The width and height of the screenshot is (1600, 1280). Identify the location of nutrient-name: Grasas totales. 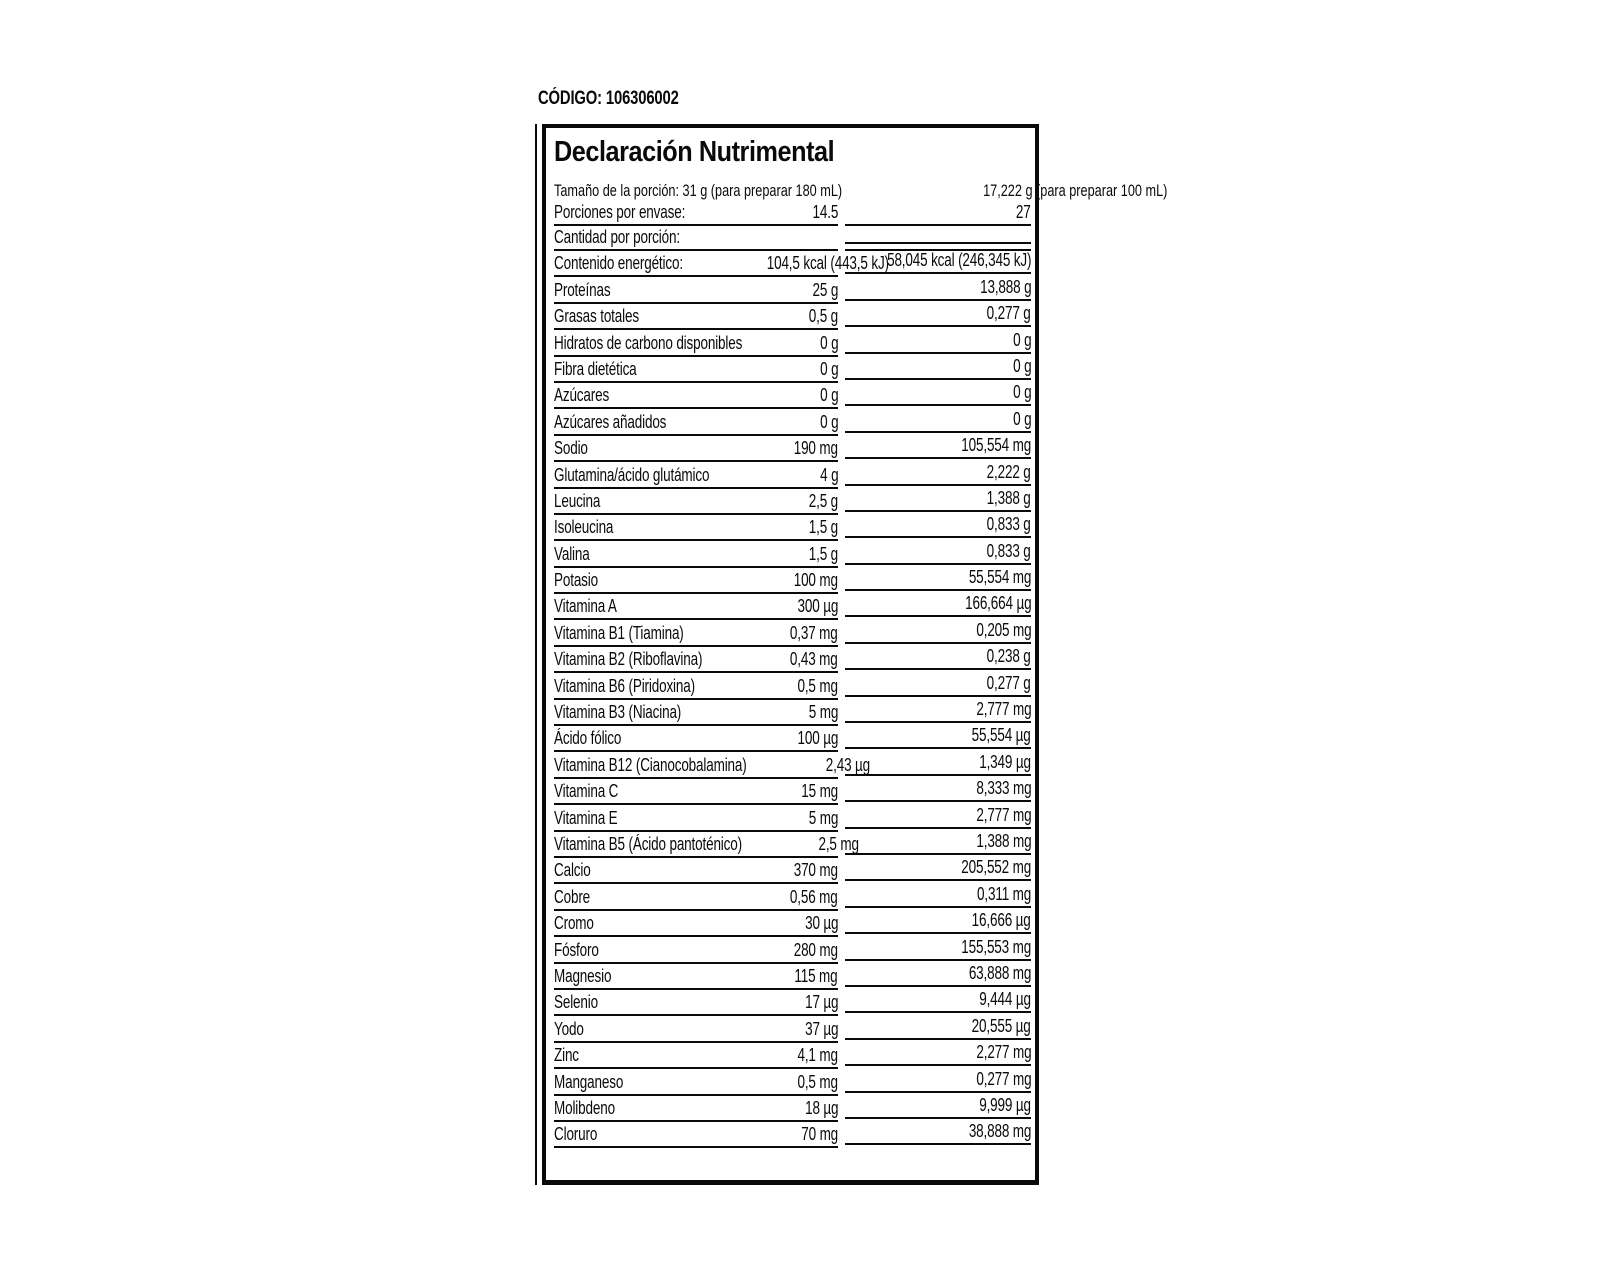
(596, 316).